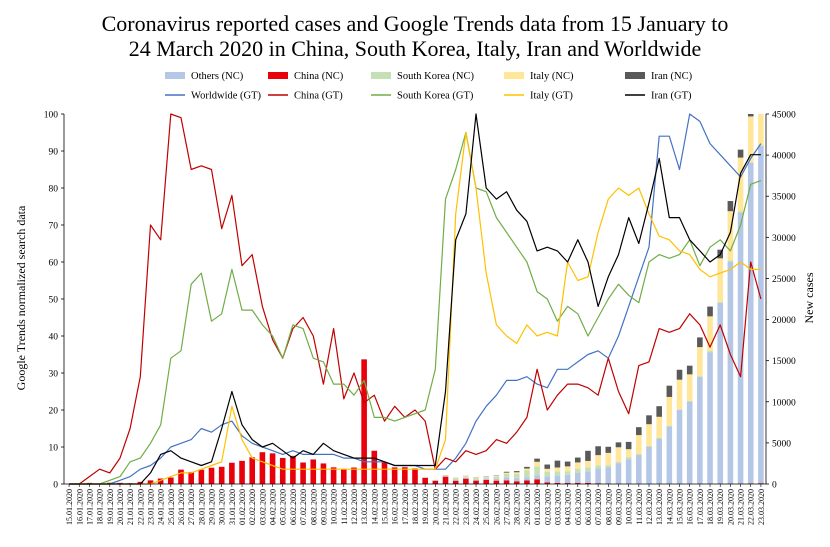  I want to click on x-tick-label: 18.02.2020, so click(415, 507).